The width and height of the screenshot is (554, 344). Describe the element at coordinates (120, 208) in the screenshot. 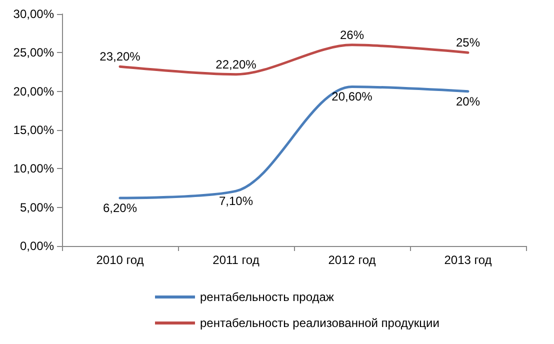

I see `data-label: 6,20%` at that location.